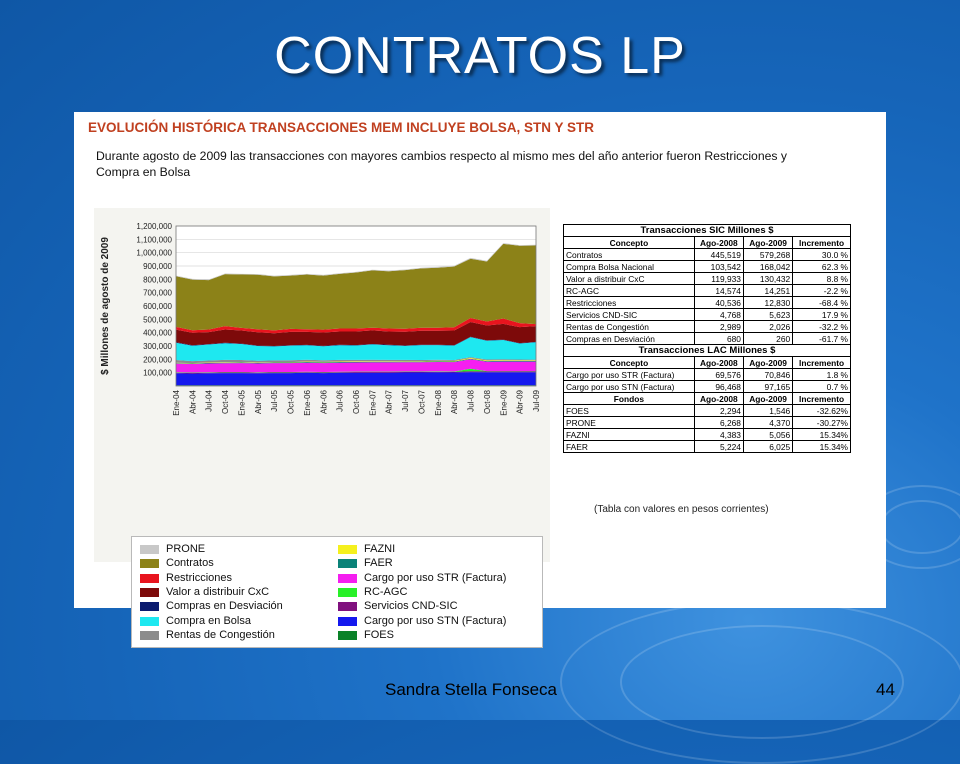  Describe the element at coordinates (707, 290) in the screenshot. I see `table-row: RC-AGC 14,574 14,251 -2.2 %` at that location.